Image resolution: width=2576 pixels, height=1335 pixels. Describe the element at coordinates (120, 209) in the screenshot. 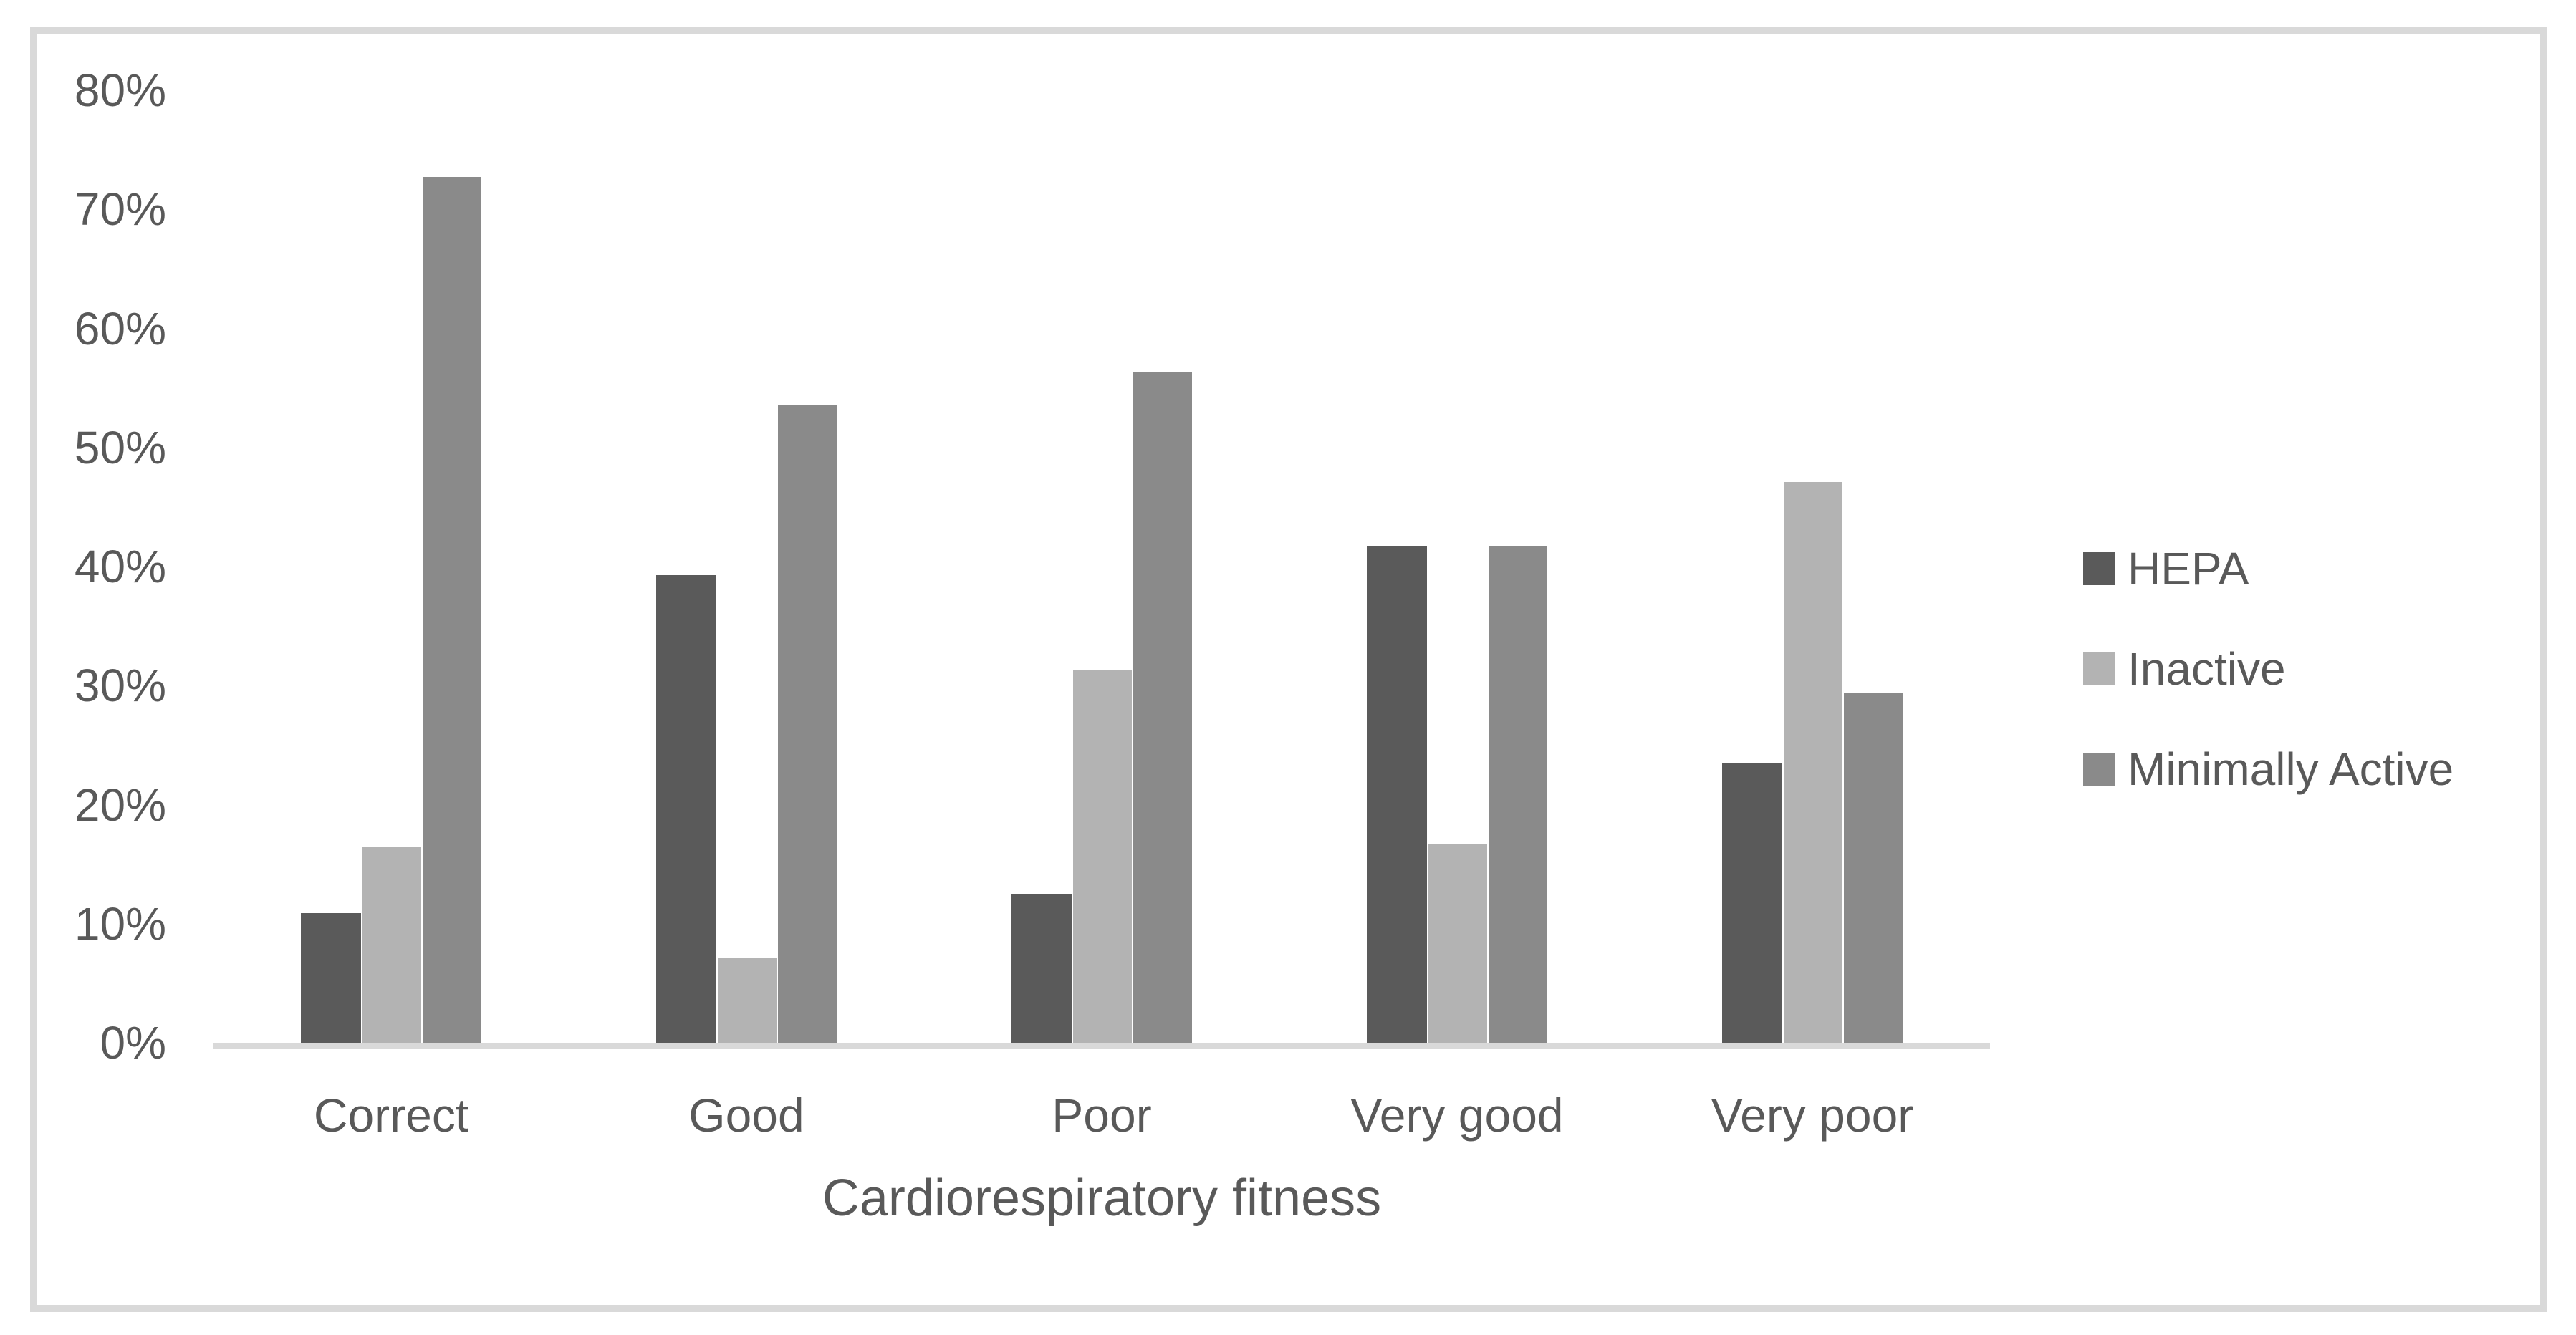

I see `y-tick-label-70: 70%` at that location.